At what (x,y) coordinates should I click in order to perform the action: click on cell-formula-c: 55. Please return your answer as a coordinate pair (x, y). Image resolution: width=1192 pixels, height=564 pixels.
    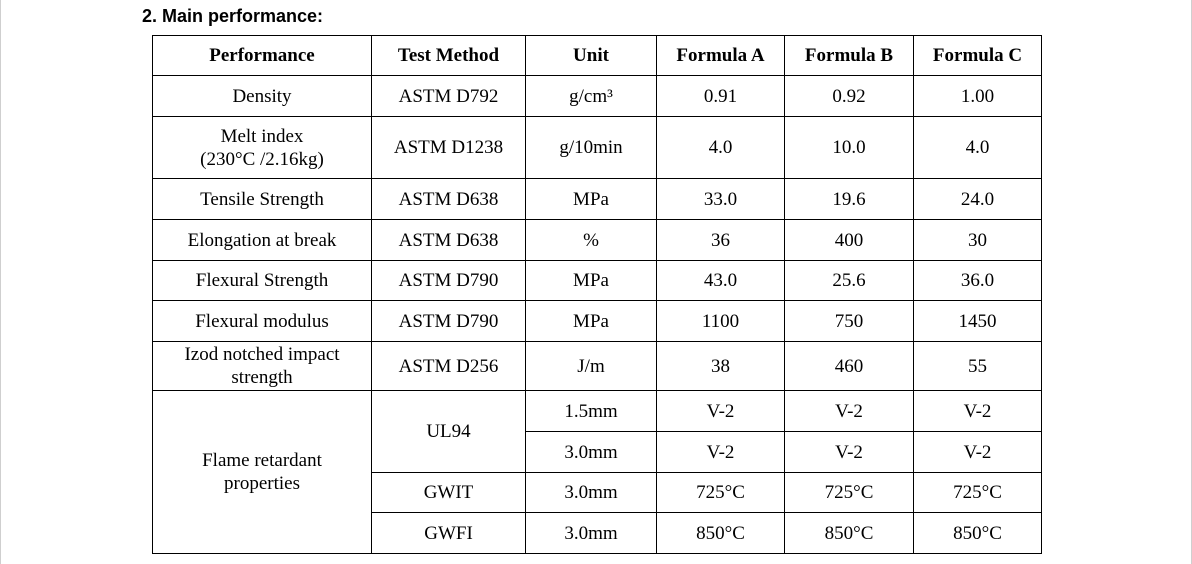
    Looking at the image, I should click on (977, 366).